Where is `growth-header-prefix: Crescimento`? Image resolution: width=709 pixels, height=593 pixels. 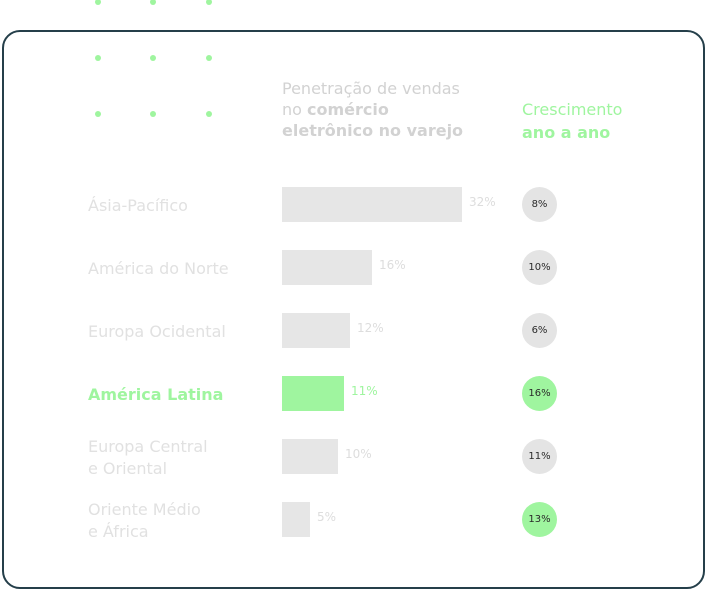 growth-header-prefix: Crescimento is located at coordinates (572, 109).